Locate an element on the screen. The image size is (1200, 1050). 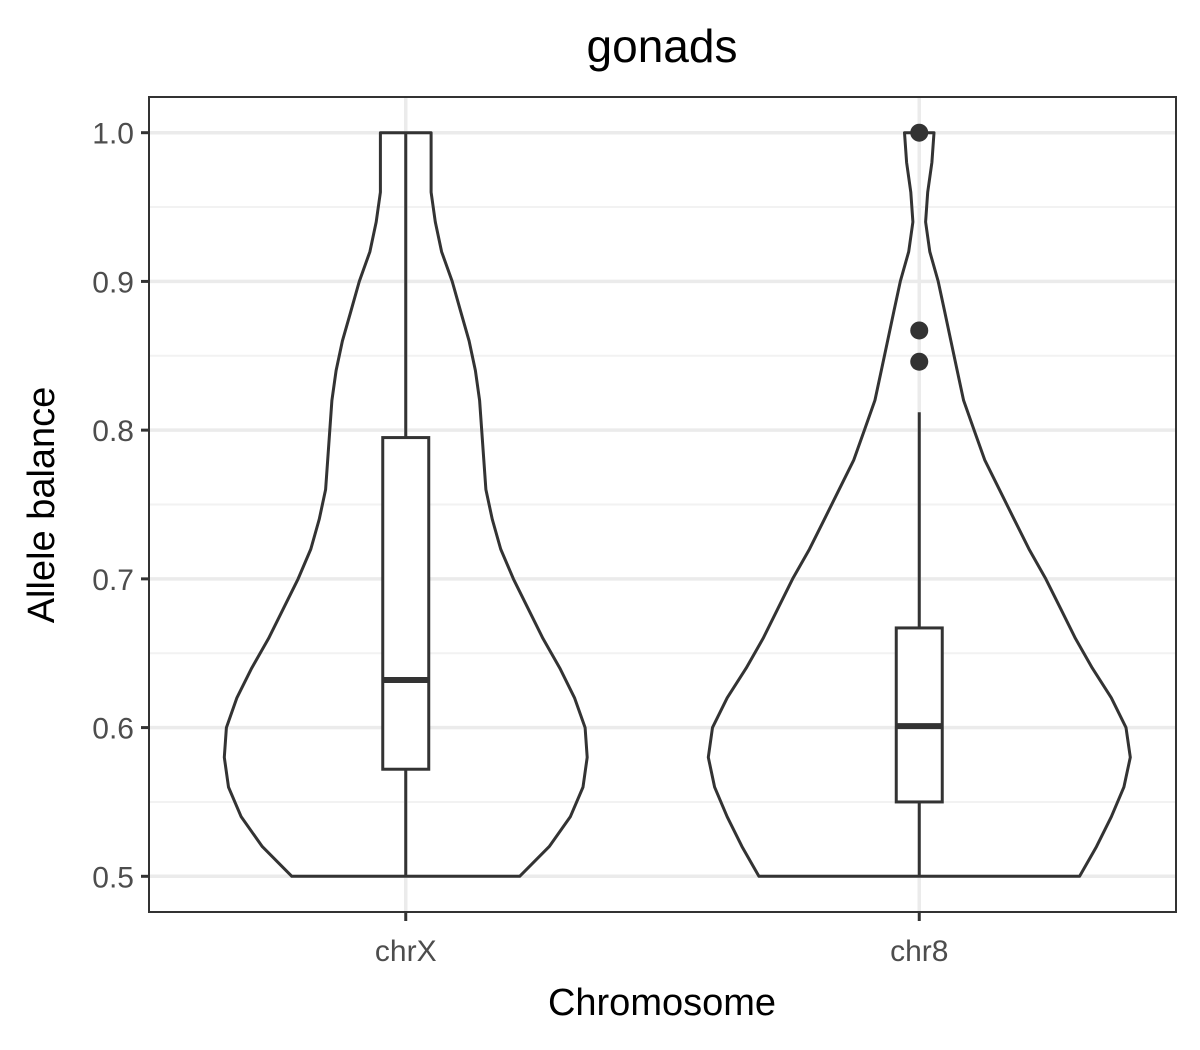
y-tick-label: 0.5 is located at coordinates (113, 877).